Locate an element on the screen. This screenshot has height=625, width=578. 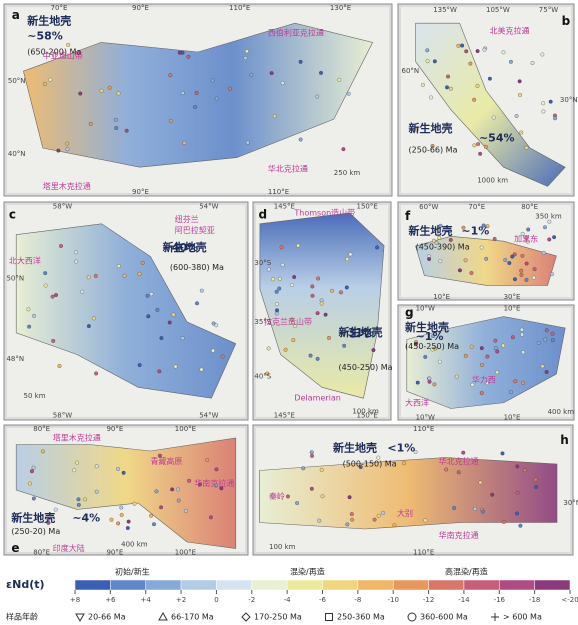
coordinate-label: 40°S is located at coordinates (262, 376).